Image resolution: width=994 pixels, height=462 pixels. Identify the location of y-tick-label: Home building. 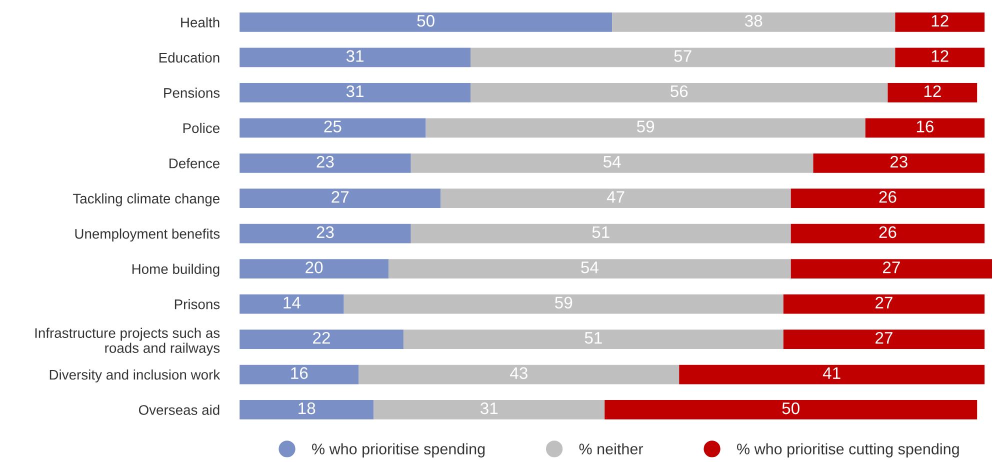
(176, 270).